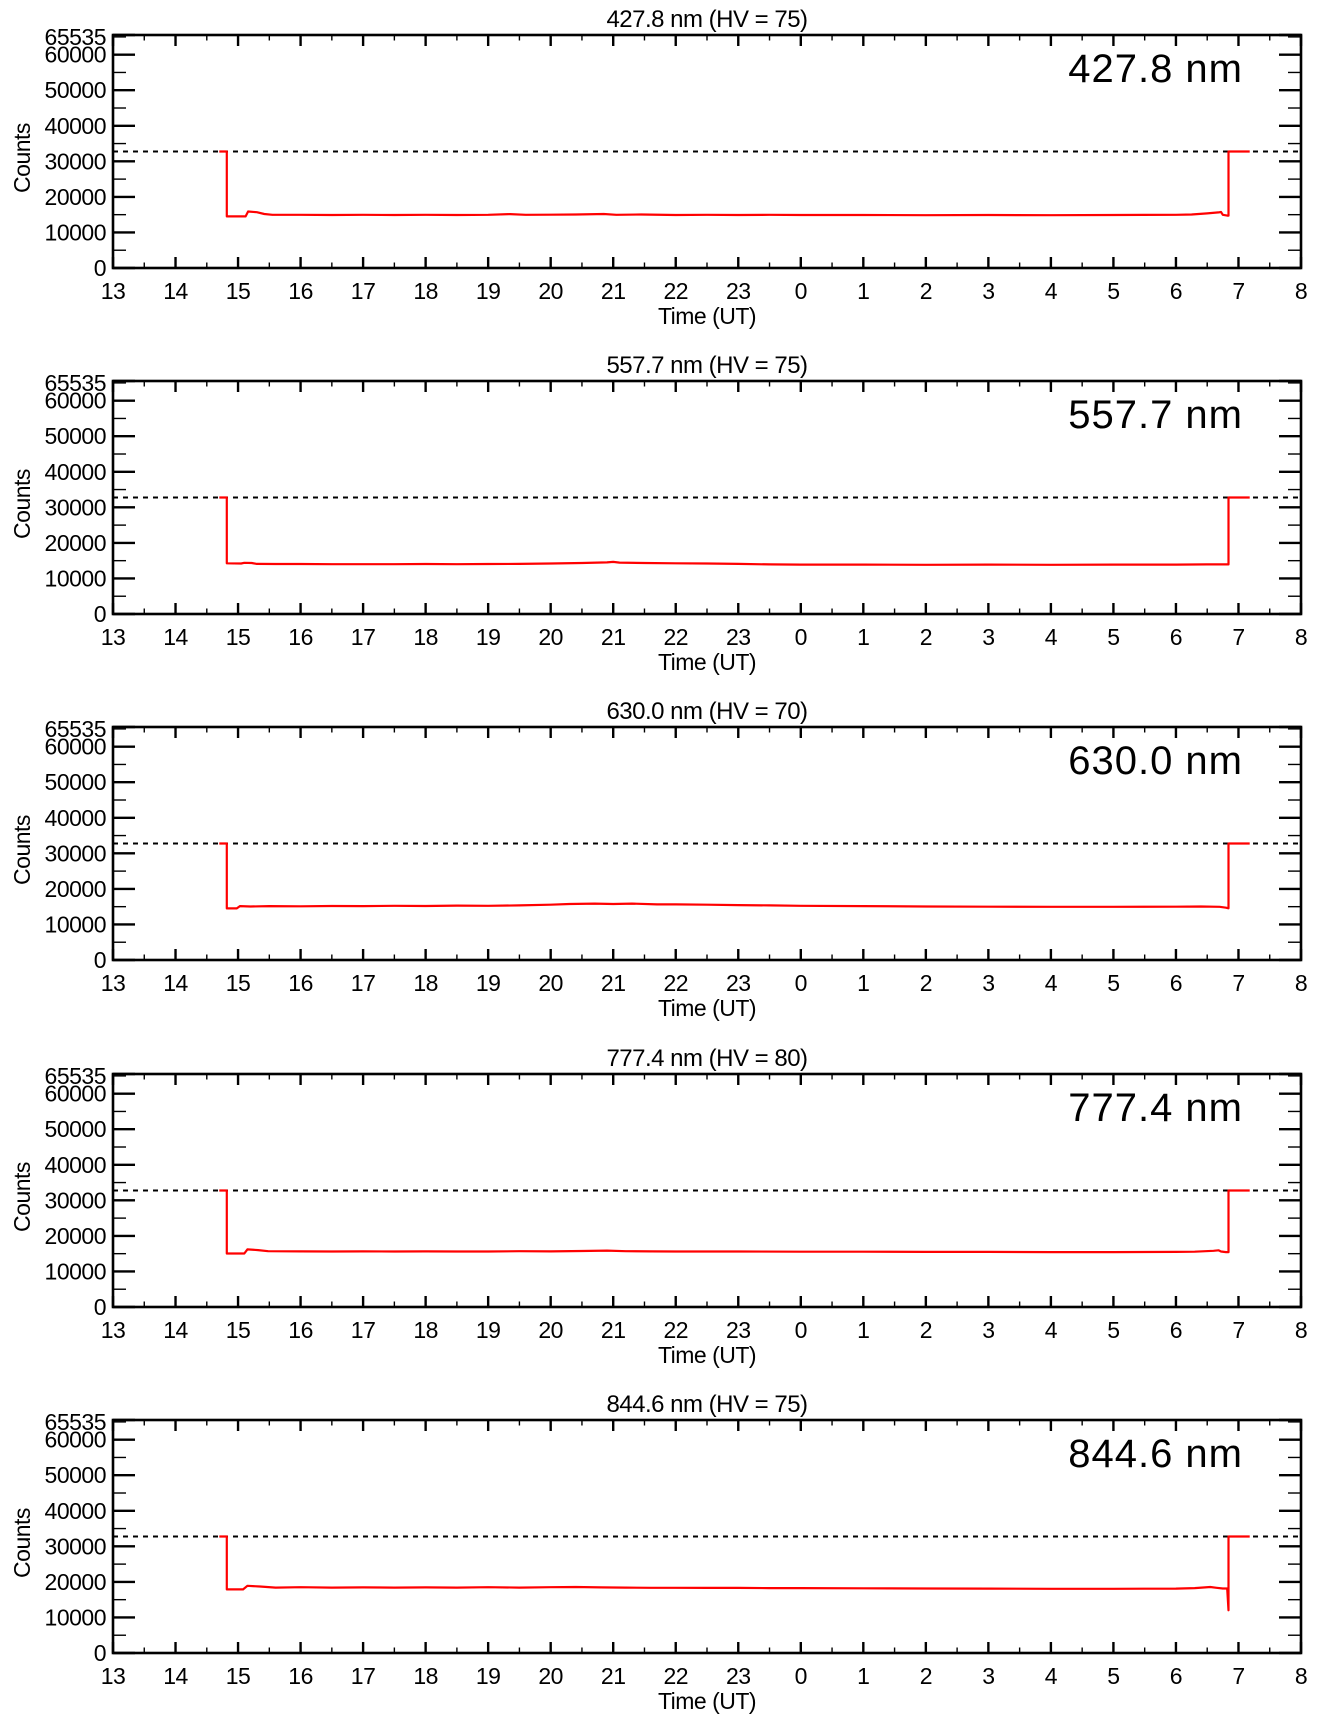 The height and width of the screenshot is (1731, 1336). What do you see at coordinates (706, 1058) in the screenshot?
I see `panel-title: 777.4 nm (HV = 80)` at bounding box center [706, 1058].